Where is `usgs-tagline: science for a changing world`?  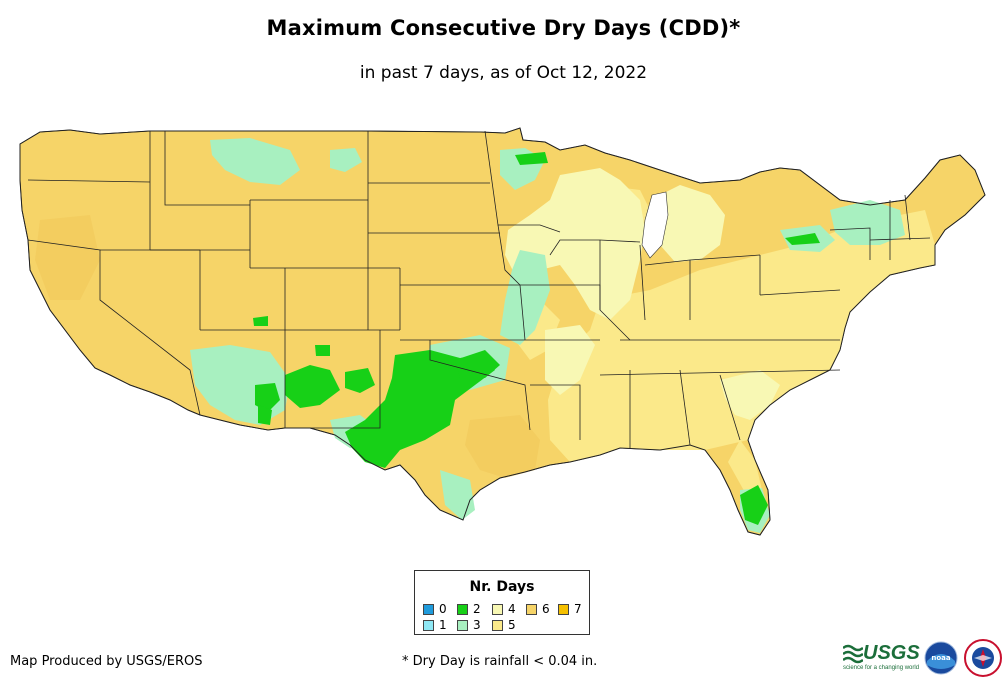
usgs-tagline: science for a changing world is located at coordinates (881, 668).